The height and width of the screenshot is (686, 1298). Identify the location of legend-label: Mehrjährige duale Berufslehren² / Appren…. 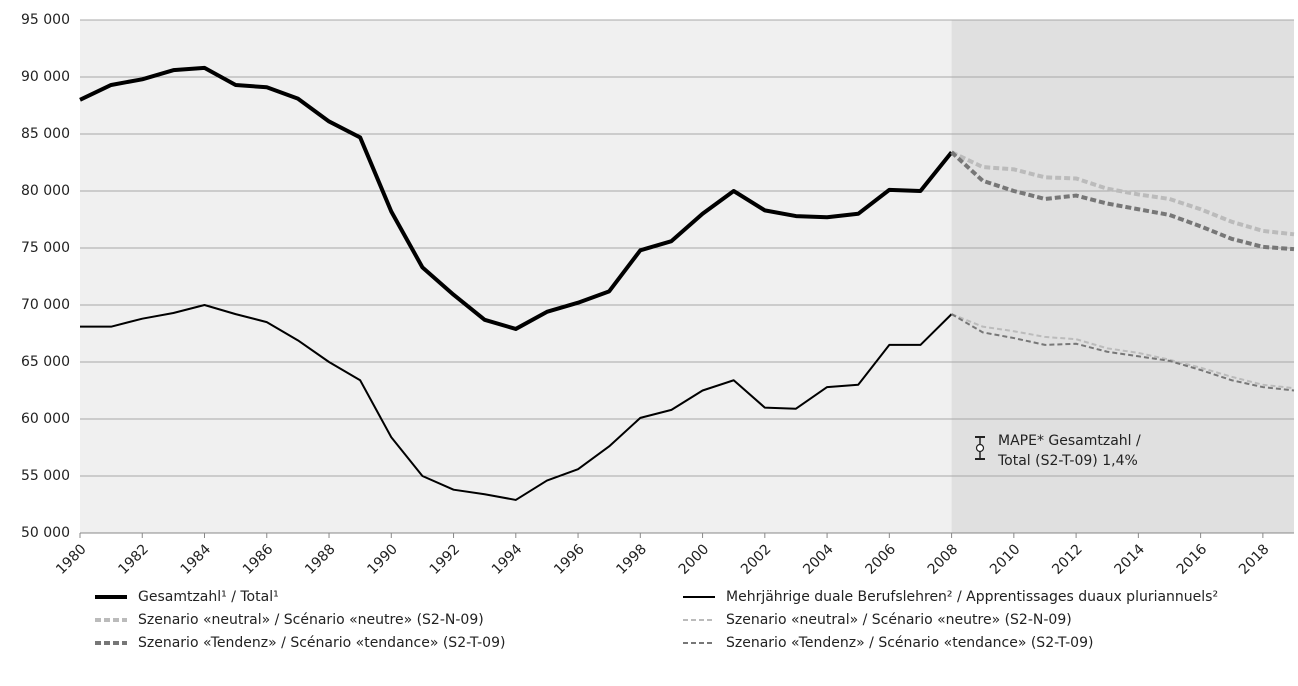
(972, 597).